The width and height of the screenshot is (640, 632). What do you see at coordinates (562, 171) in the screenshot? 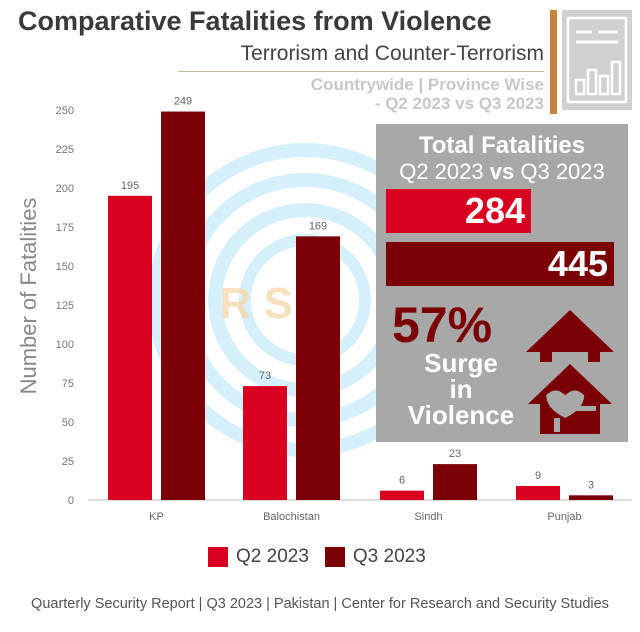
I see `summary-q3-label: Q3 2023` at bounding box center [562, 171].